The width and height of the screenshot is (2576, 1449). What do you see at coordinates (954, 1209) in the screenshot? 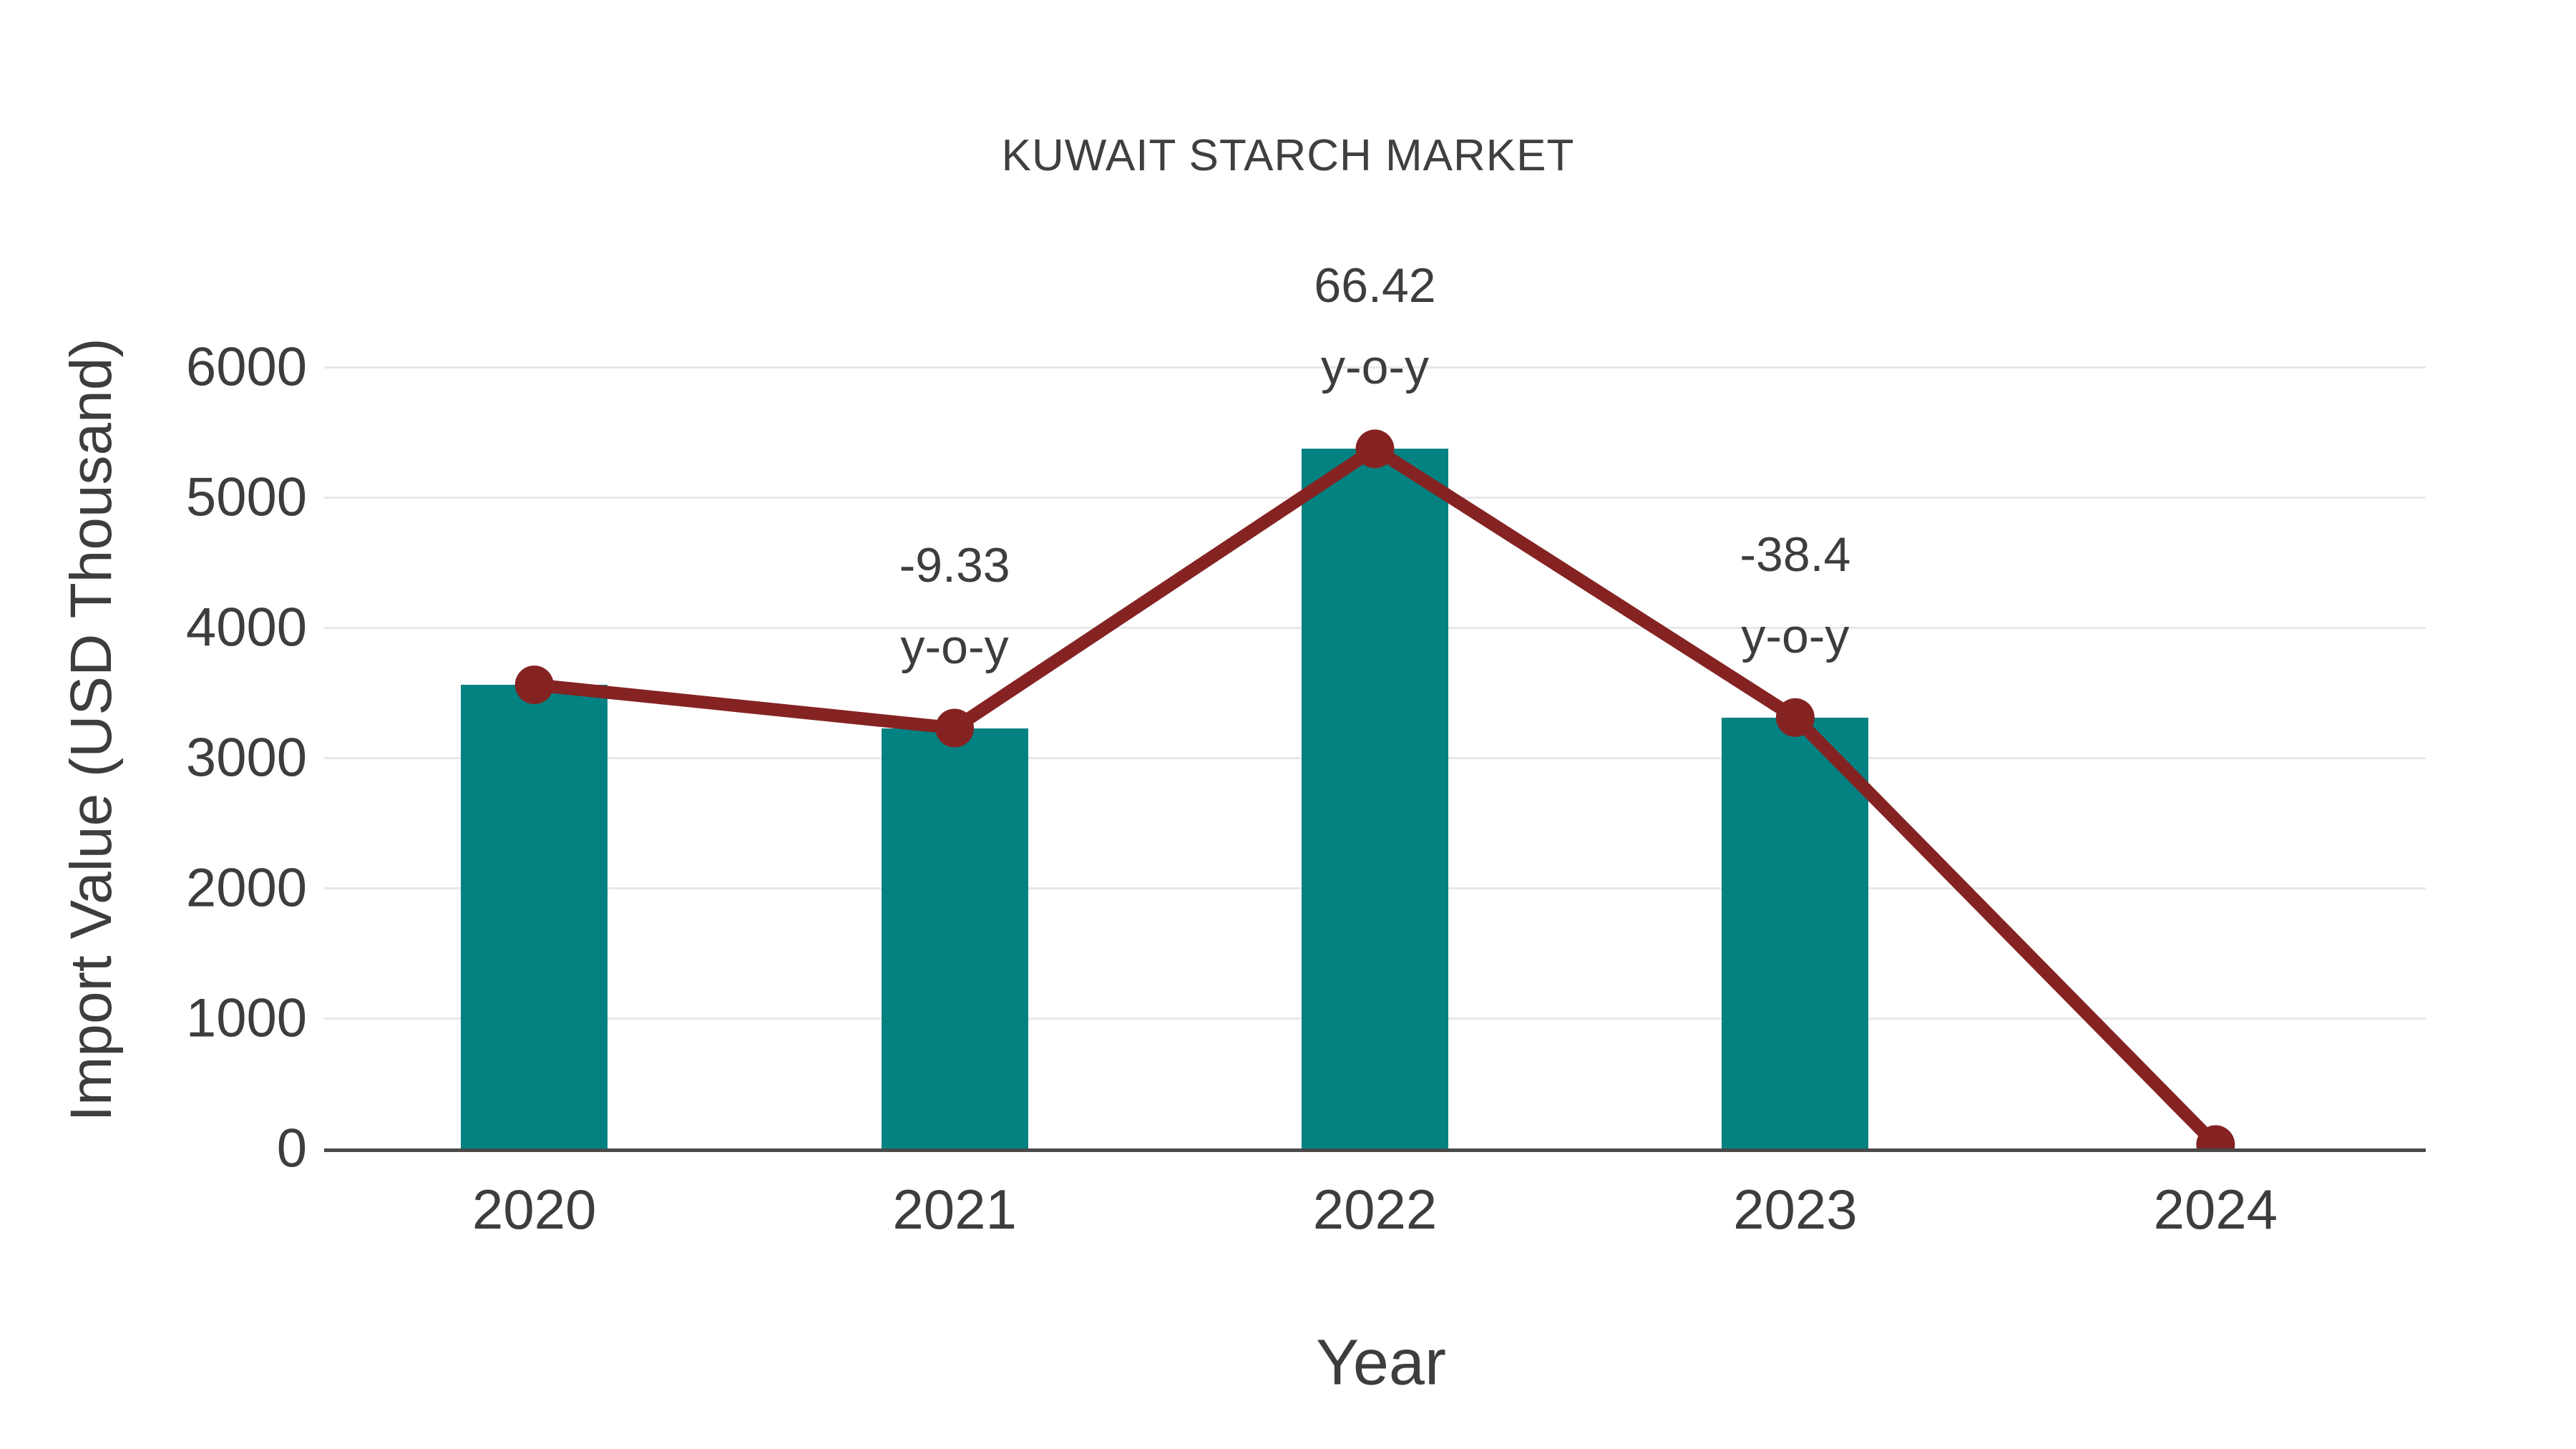
I see `x-tick-label-2021: 2021` at bounding box center [954, 1209].